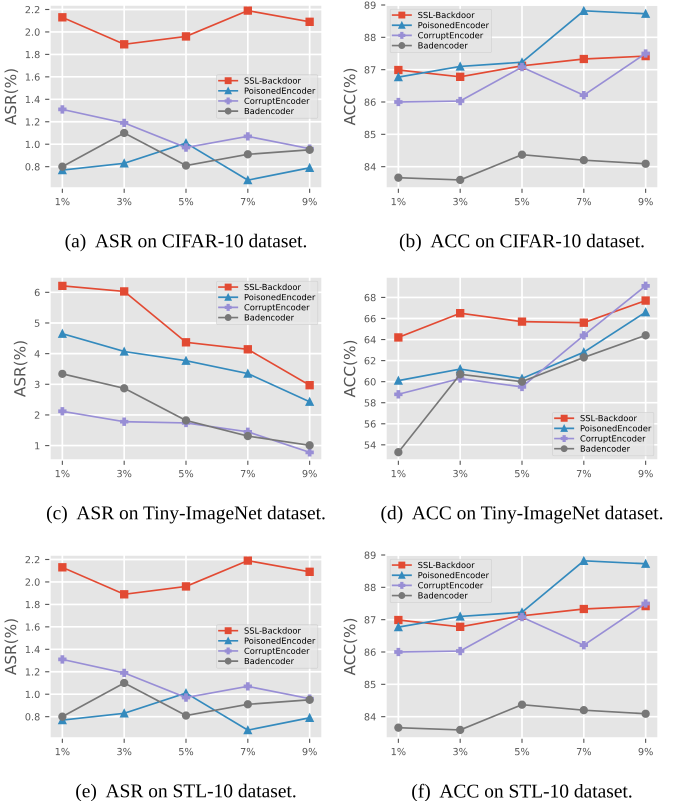  What do you see at coordinates (33, 10) in the screenshot?
I see `y-tick-label: 2.2` at bounding box center [33, 10].